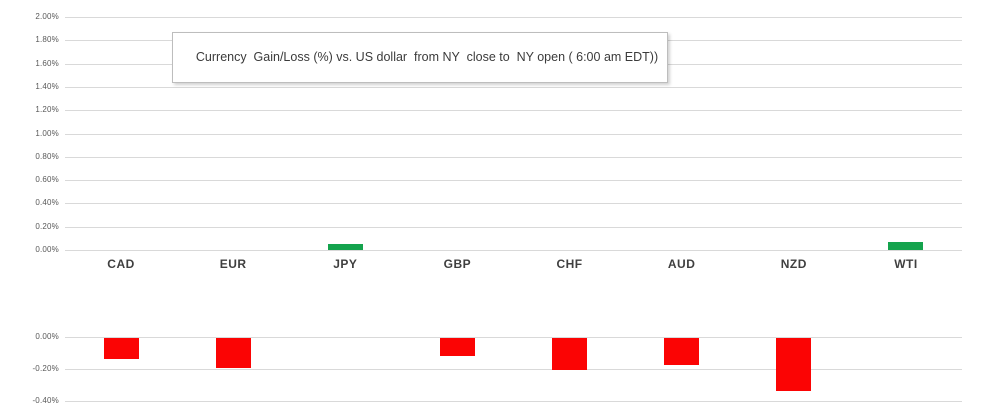 The image size is (994, 420). Describe the element at coordinates (45, 368) in the screenshot. I see `lower-y-axis-tick-label: -0.20%` at that location.